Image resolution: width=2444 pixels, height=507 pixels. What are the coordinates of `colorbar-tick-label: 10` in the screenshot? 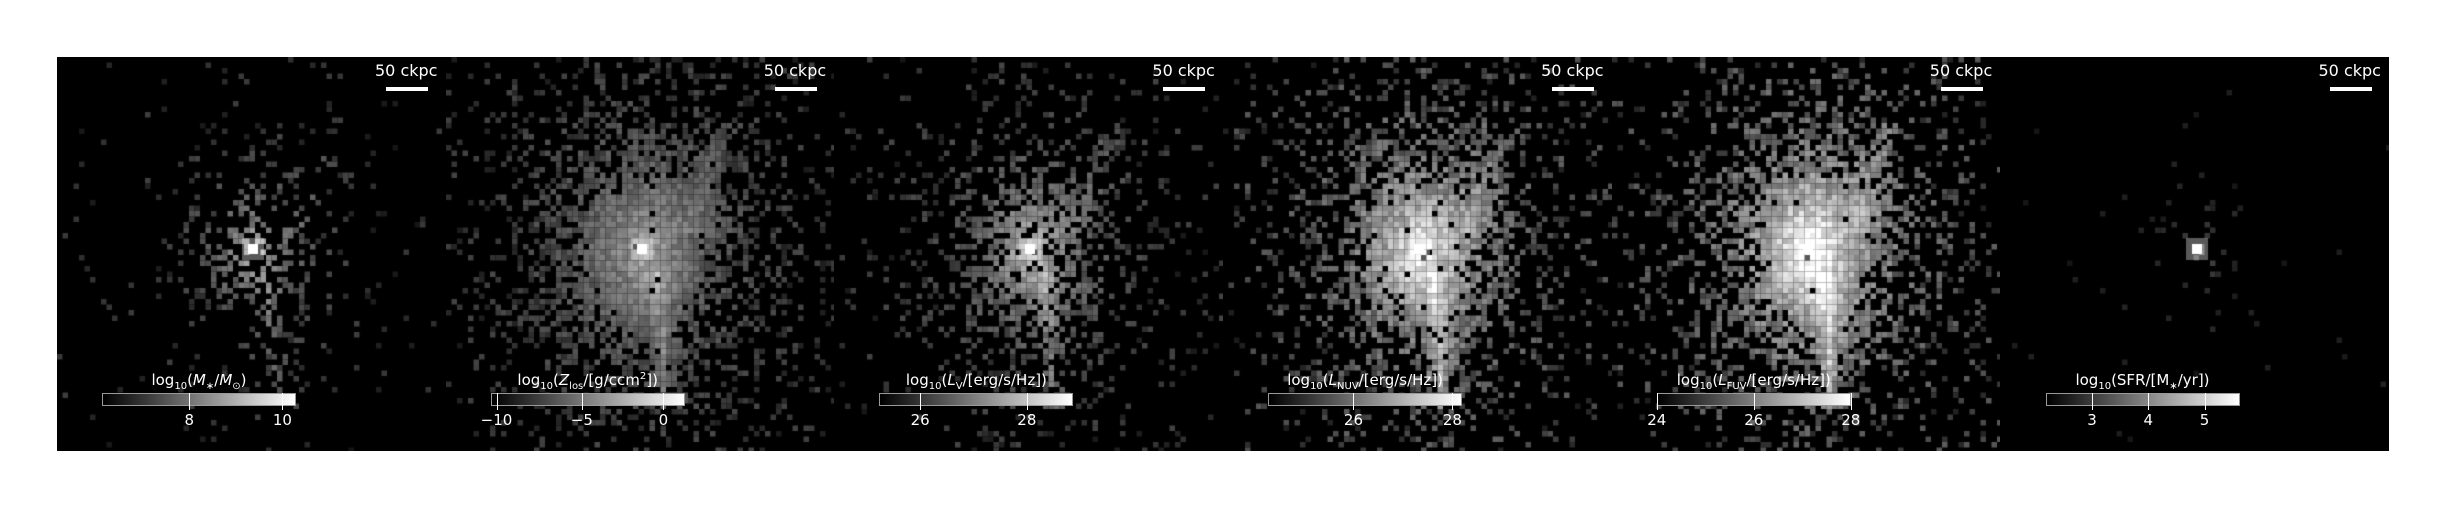 It's located at (282, 420).